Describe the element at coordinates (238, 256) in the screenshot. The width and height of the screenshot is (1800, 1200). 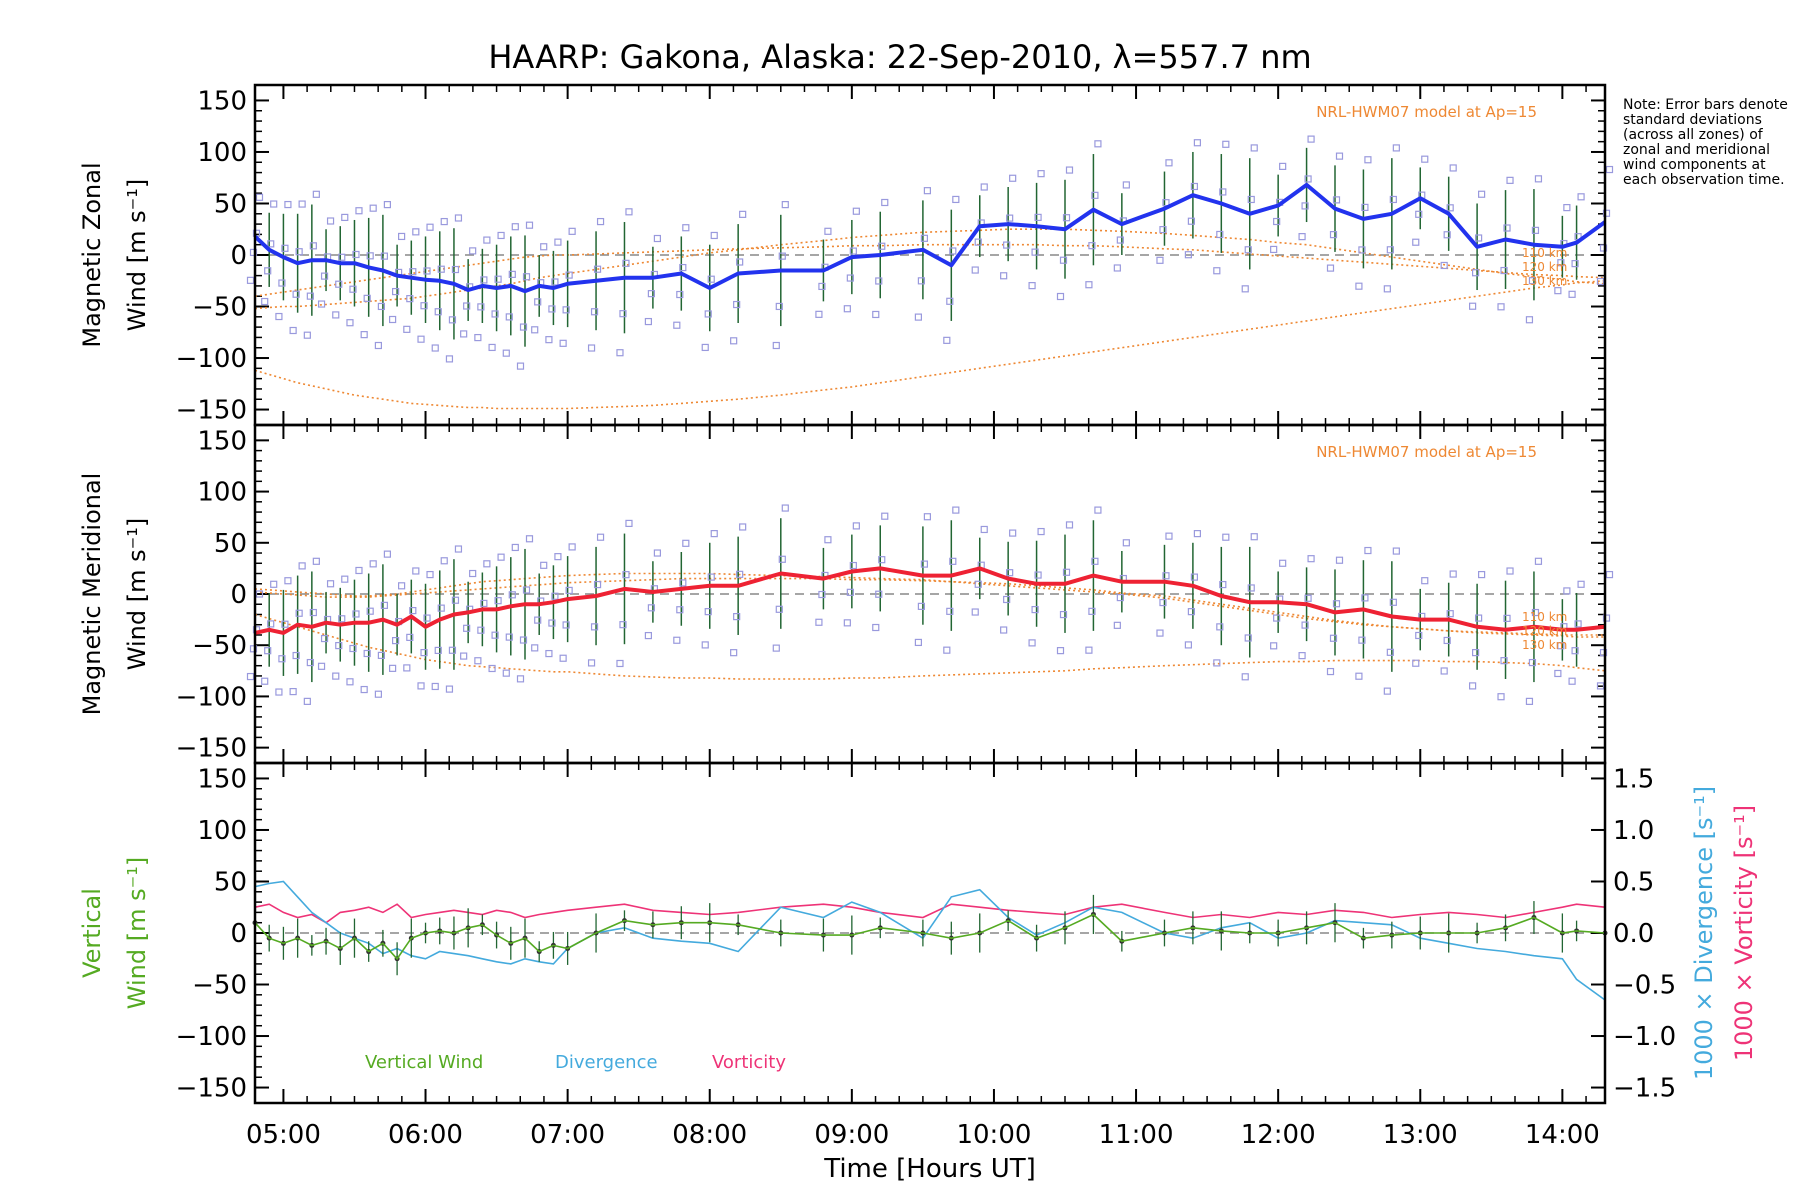
I see `y-tick-label: 0` at that location.